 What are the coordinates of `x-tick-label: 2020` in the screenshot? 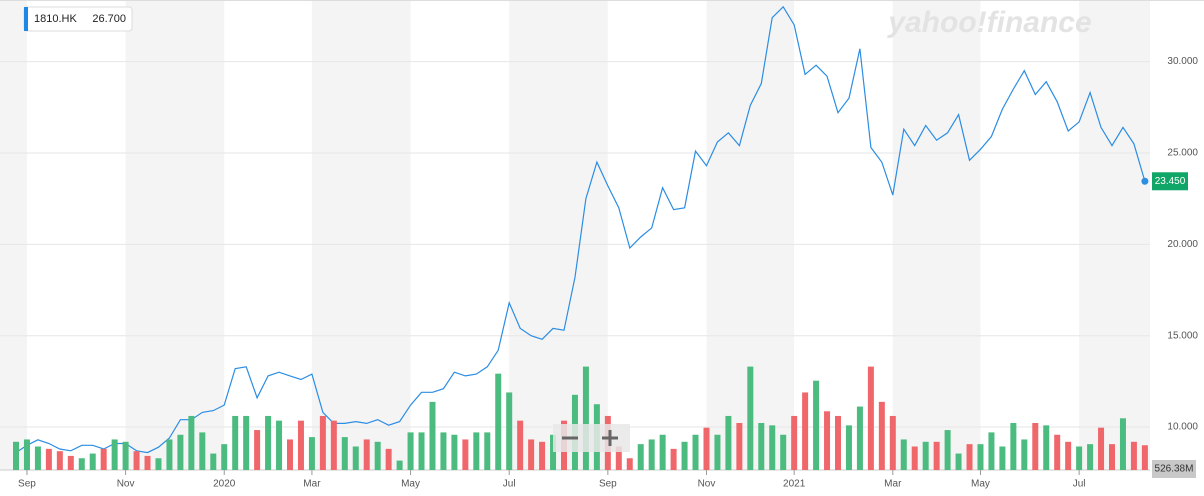 It's located at (224, 484).